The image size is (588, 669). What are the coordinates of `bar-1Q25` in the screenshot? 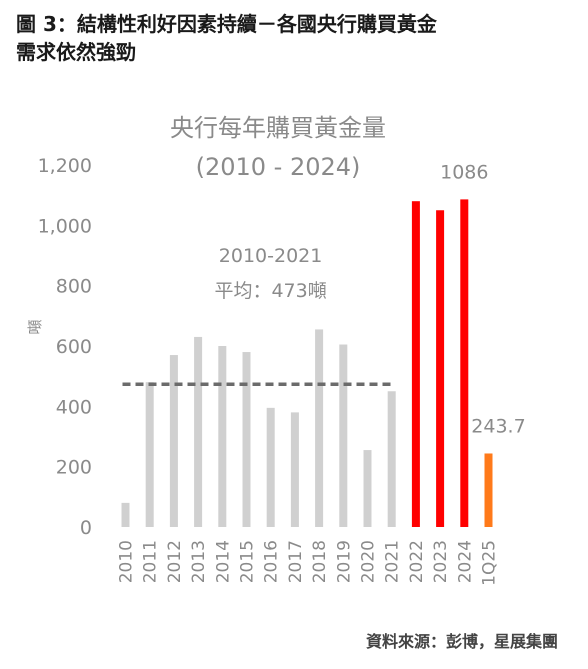 It's located at (488, 490).